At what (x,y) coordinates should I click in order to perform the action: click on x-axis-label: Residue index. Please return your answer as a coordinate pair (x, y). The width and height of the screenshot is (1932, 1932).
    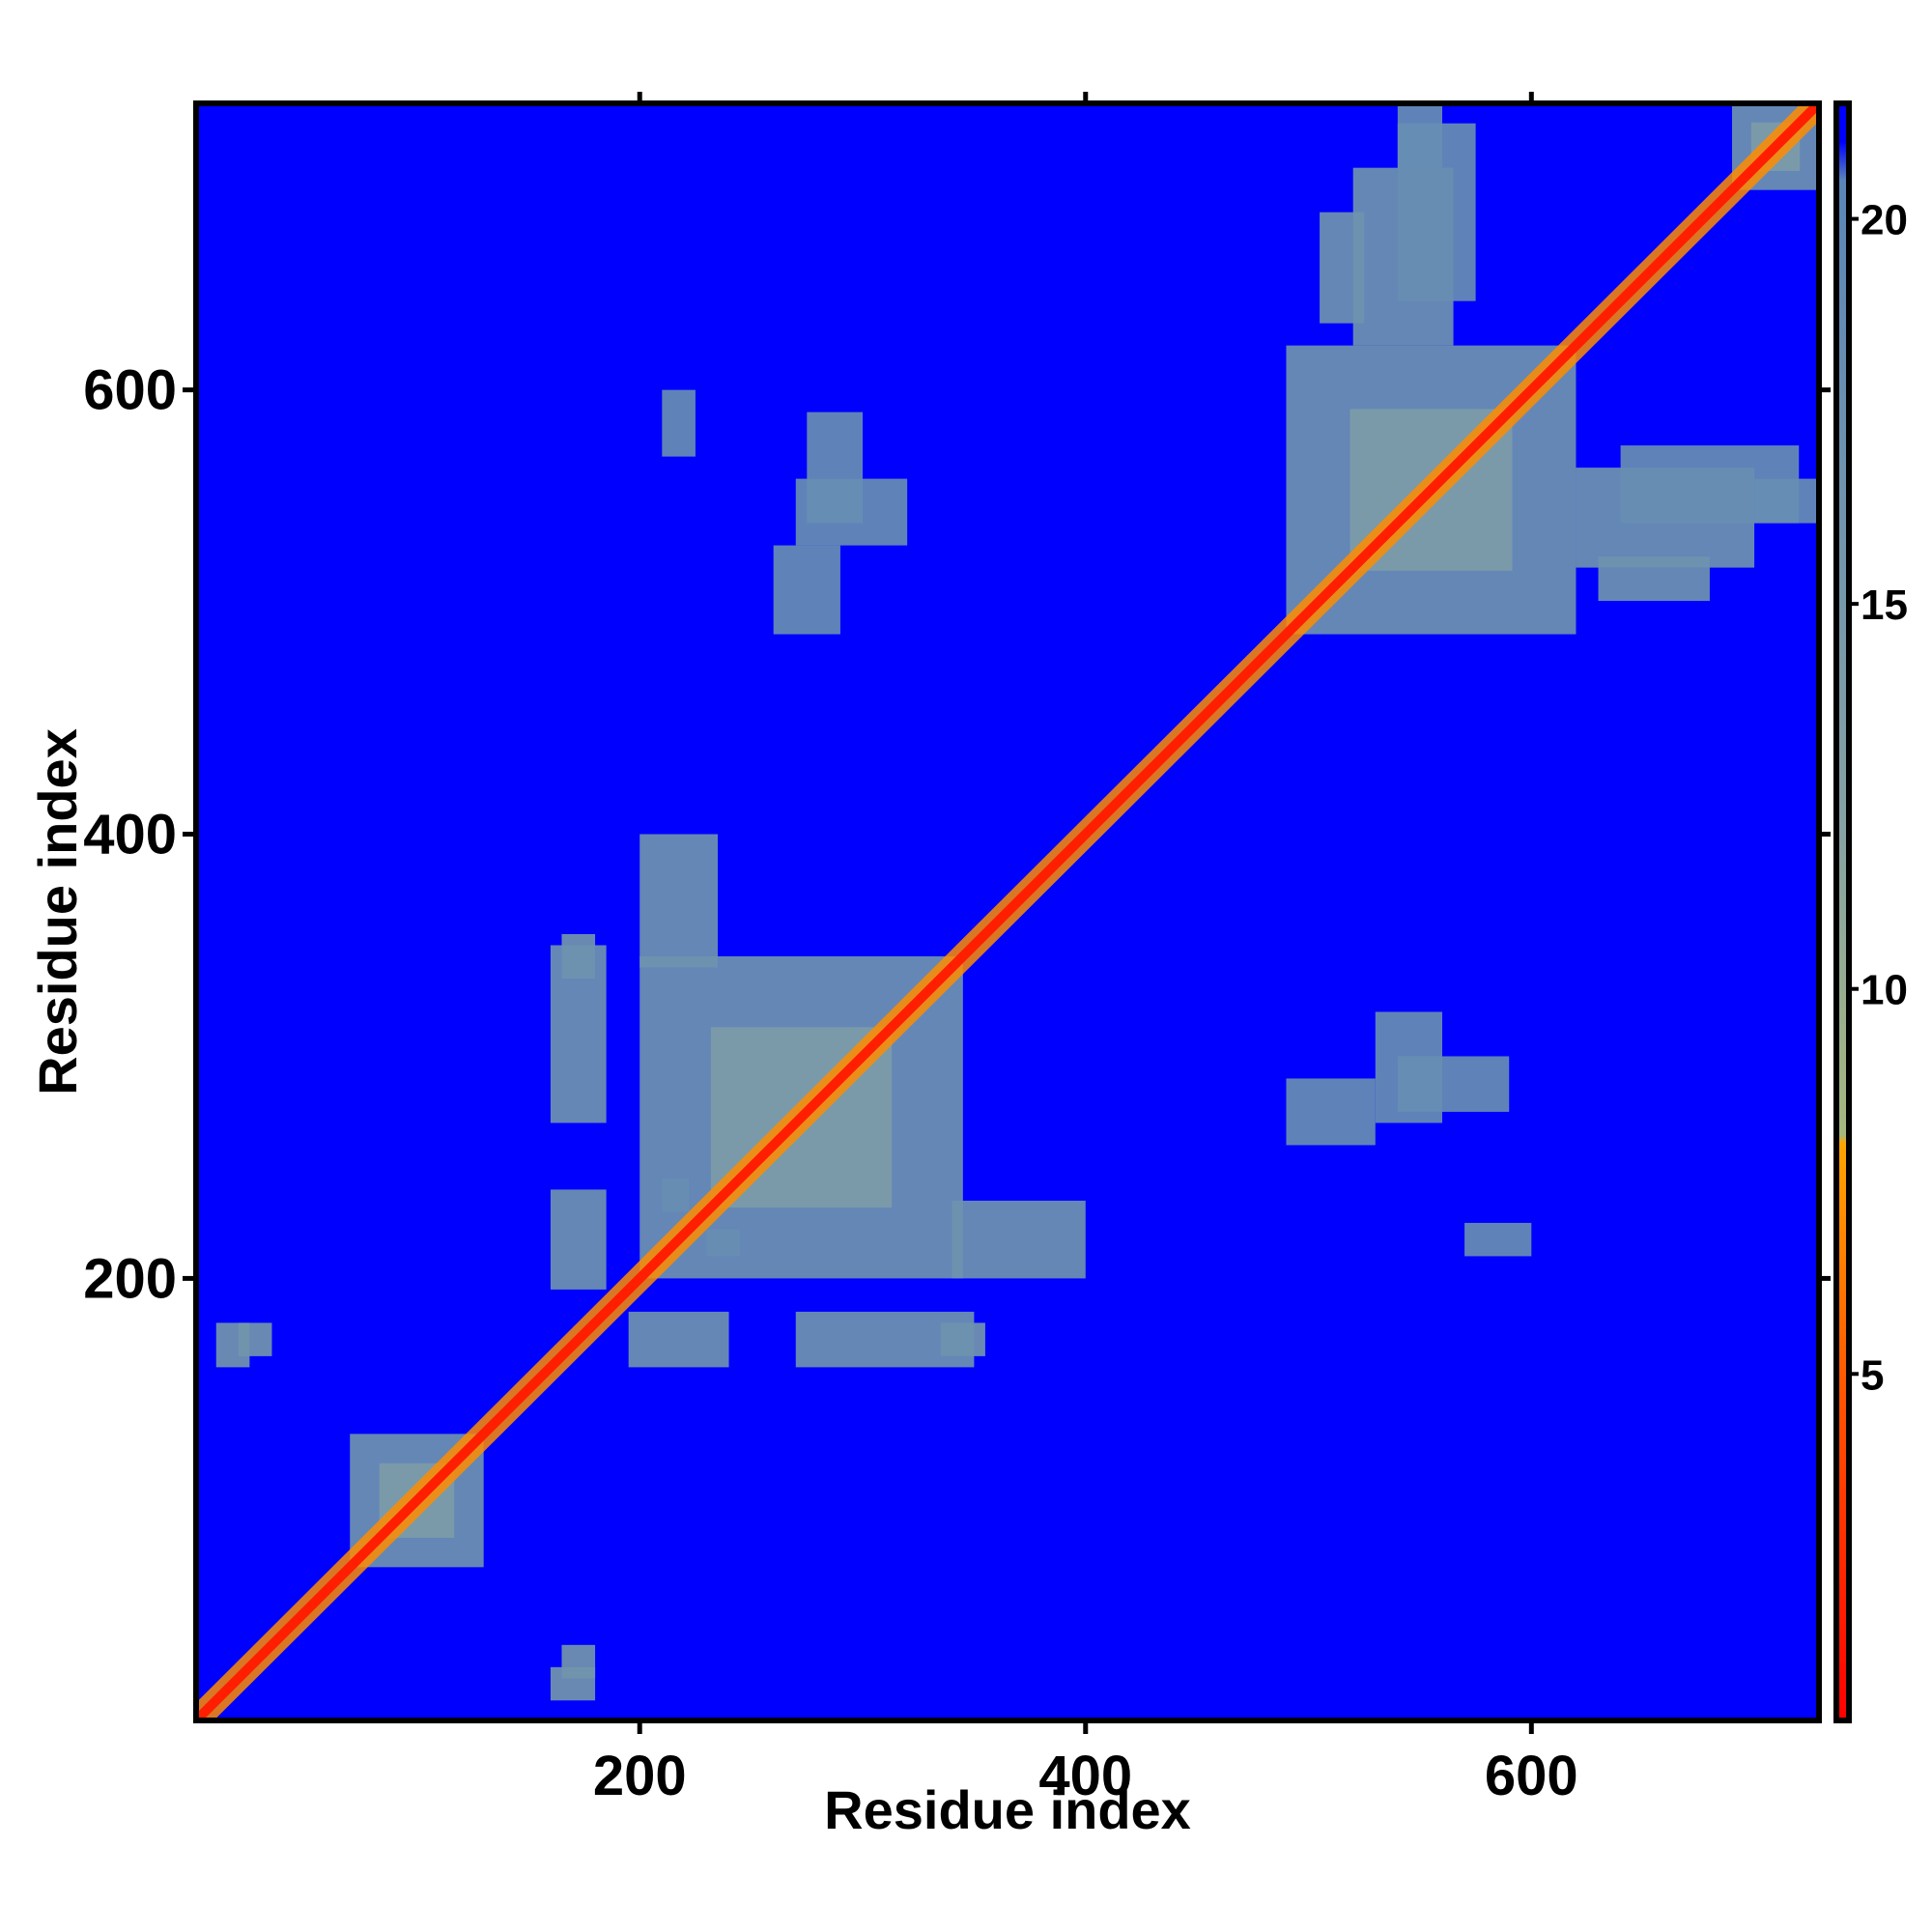
    Looking at the image, I should click on (1008, 1809).